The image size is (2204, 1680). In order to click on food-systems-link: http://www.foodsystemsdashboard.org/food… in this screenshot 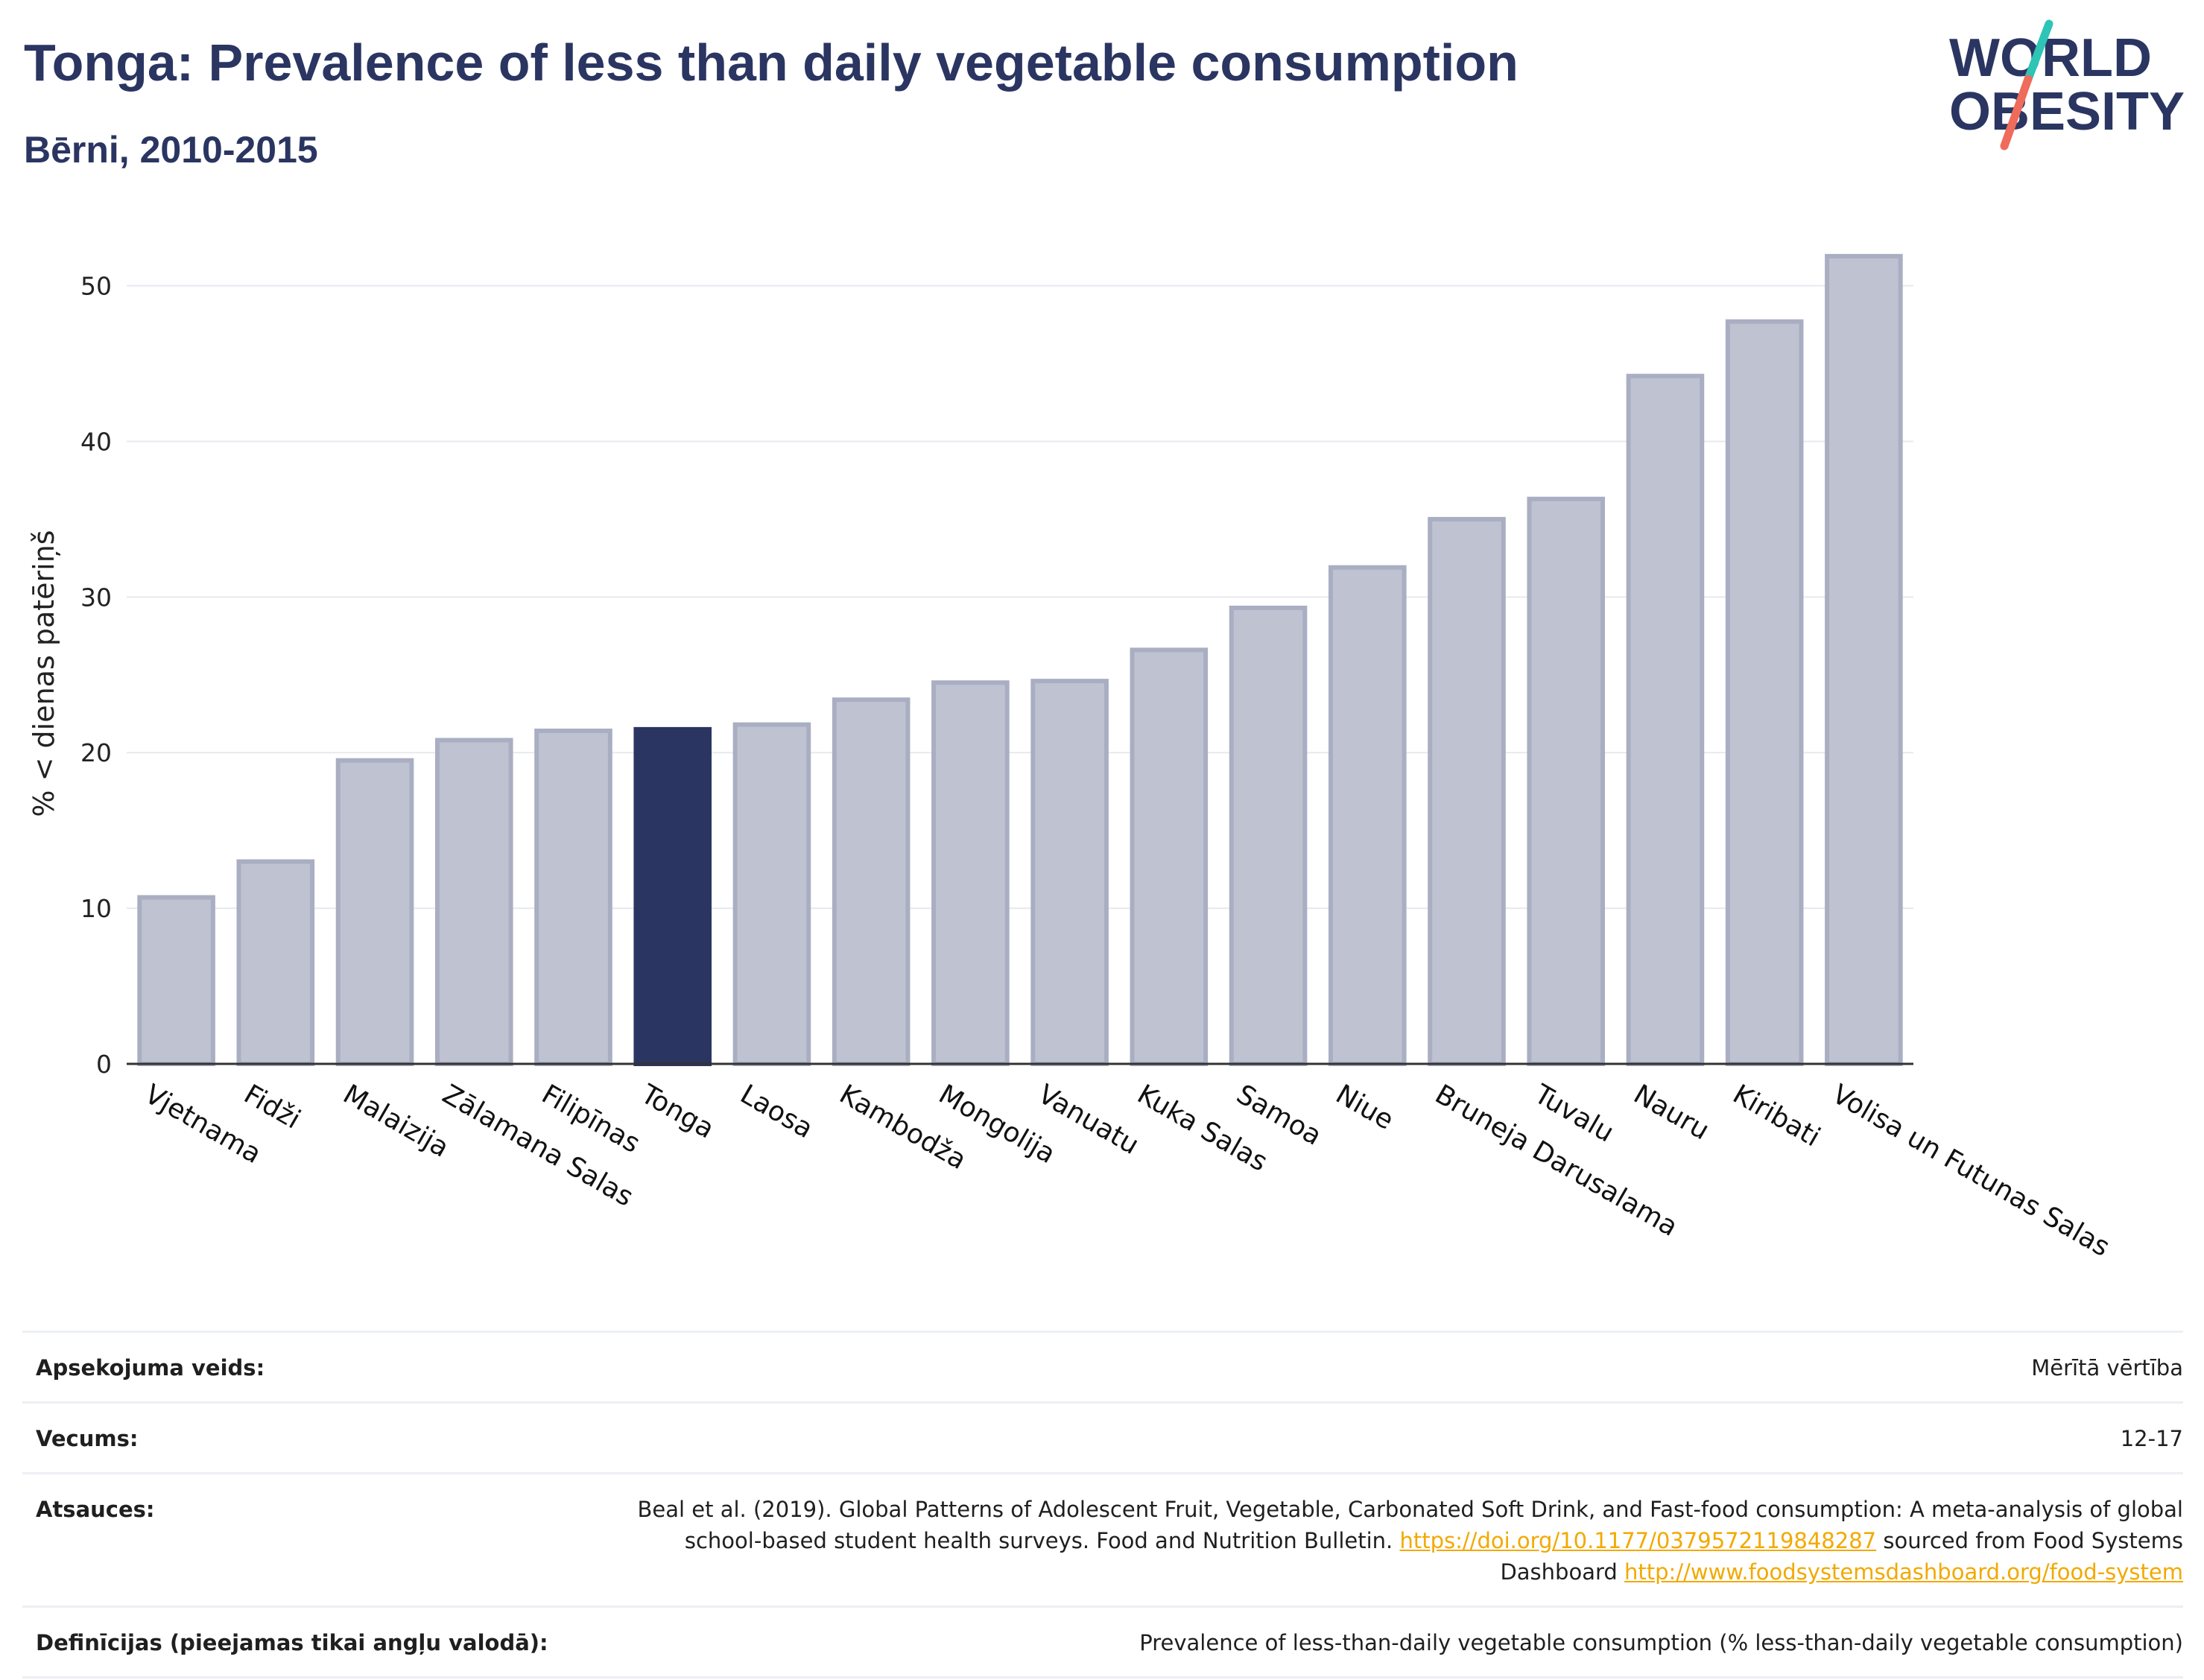, I will do `click(1903, 1572)`.